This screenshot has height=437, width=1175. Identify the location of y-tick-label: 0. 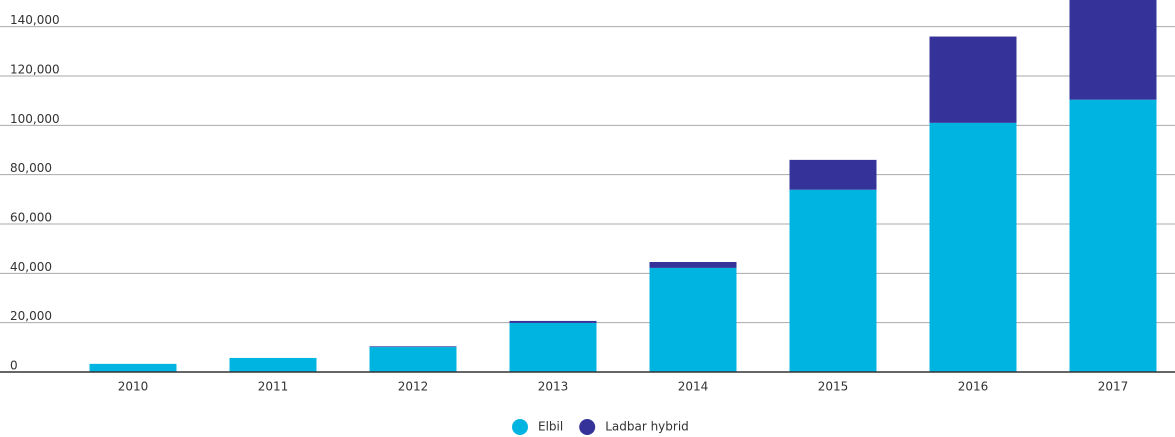
(14, 366).